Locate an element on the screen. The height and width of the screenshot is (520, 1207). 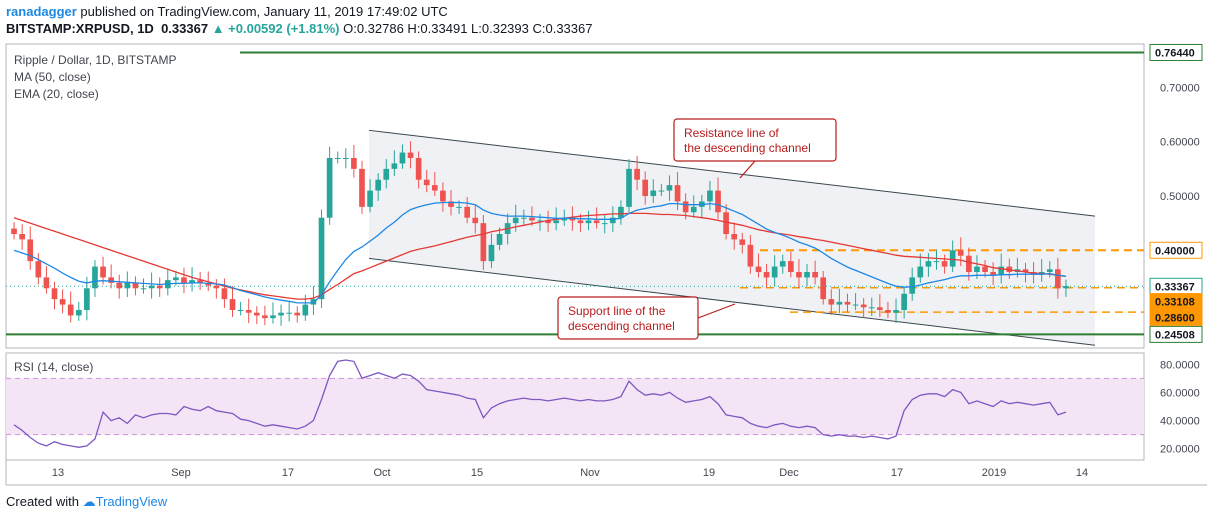
ma-legend: MA (50, close) is located at coordinates (52, 77).